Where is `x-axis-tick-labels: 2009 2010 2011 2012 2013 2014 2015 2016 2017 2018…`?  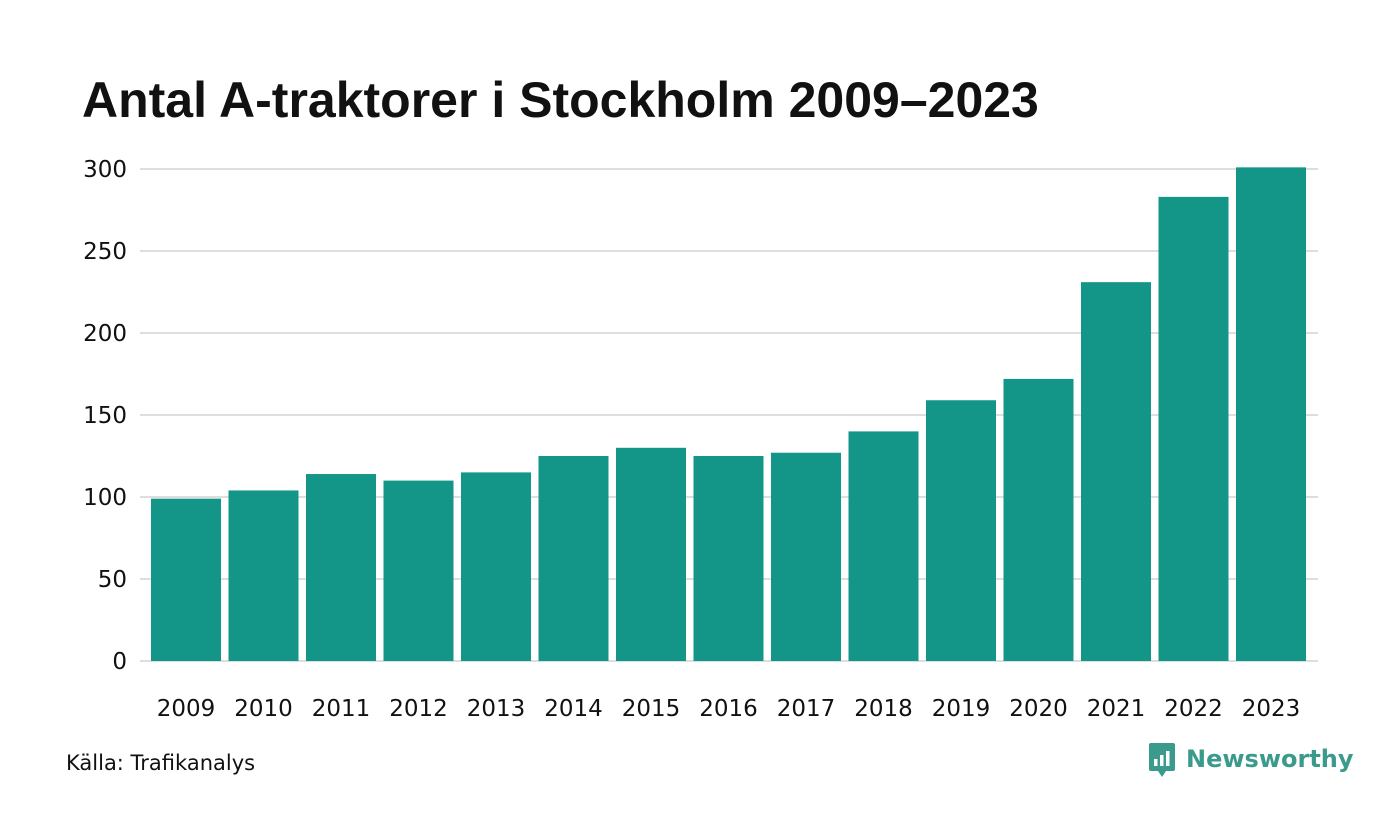
x-axis-tick-labels: 2009 2010 2011 2012 2013 2014 2015 2016 2017 2018… is located at coordinates (729, 709).